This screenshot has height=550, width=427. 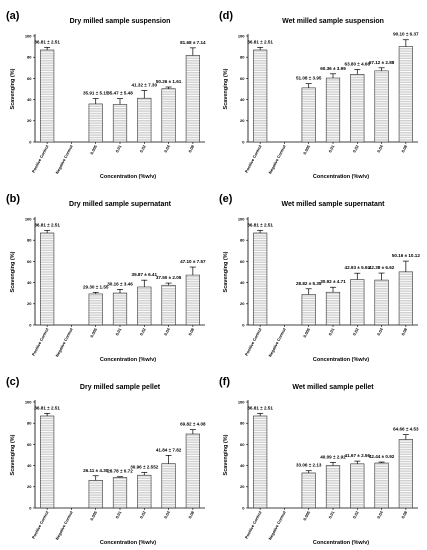 I want to click on data-label-4: 30.96 ± 2.552, so click(x=144, y=466).